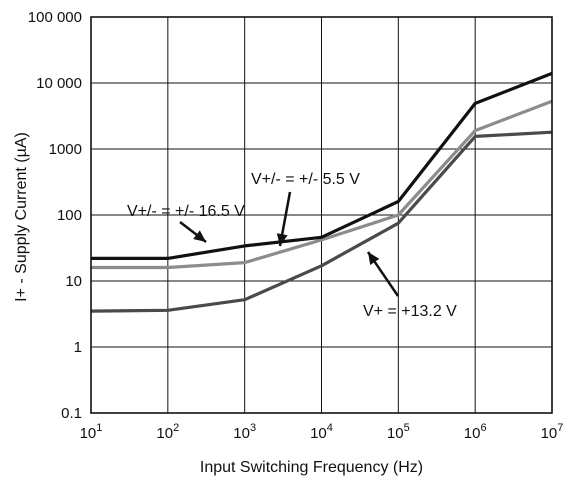 This screenshot has height=480, width=570. Describe the element at coordinates (59, 83) in the screenshot. I see `y-tick-label: 10 000` at that location.